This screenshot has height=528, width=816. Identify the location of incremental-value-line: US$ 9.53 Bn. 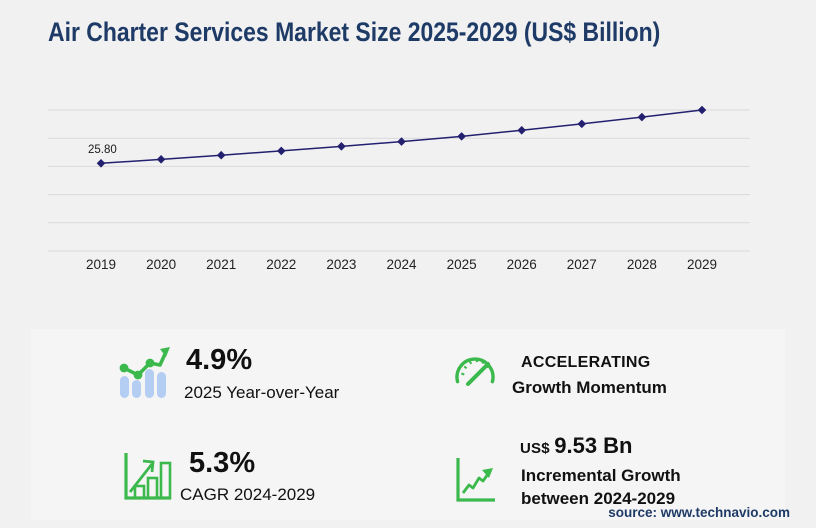
(576, 446).